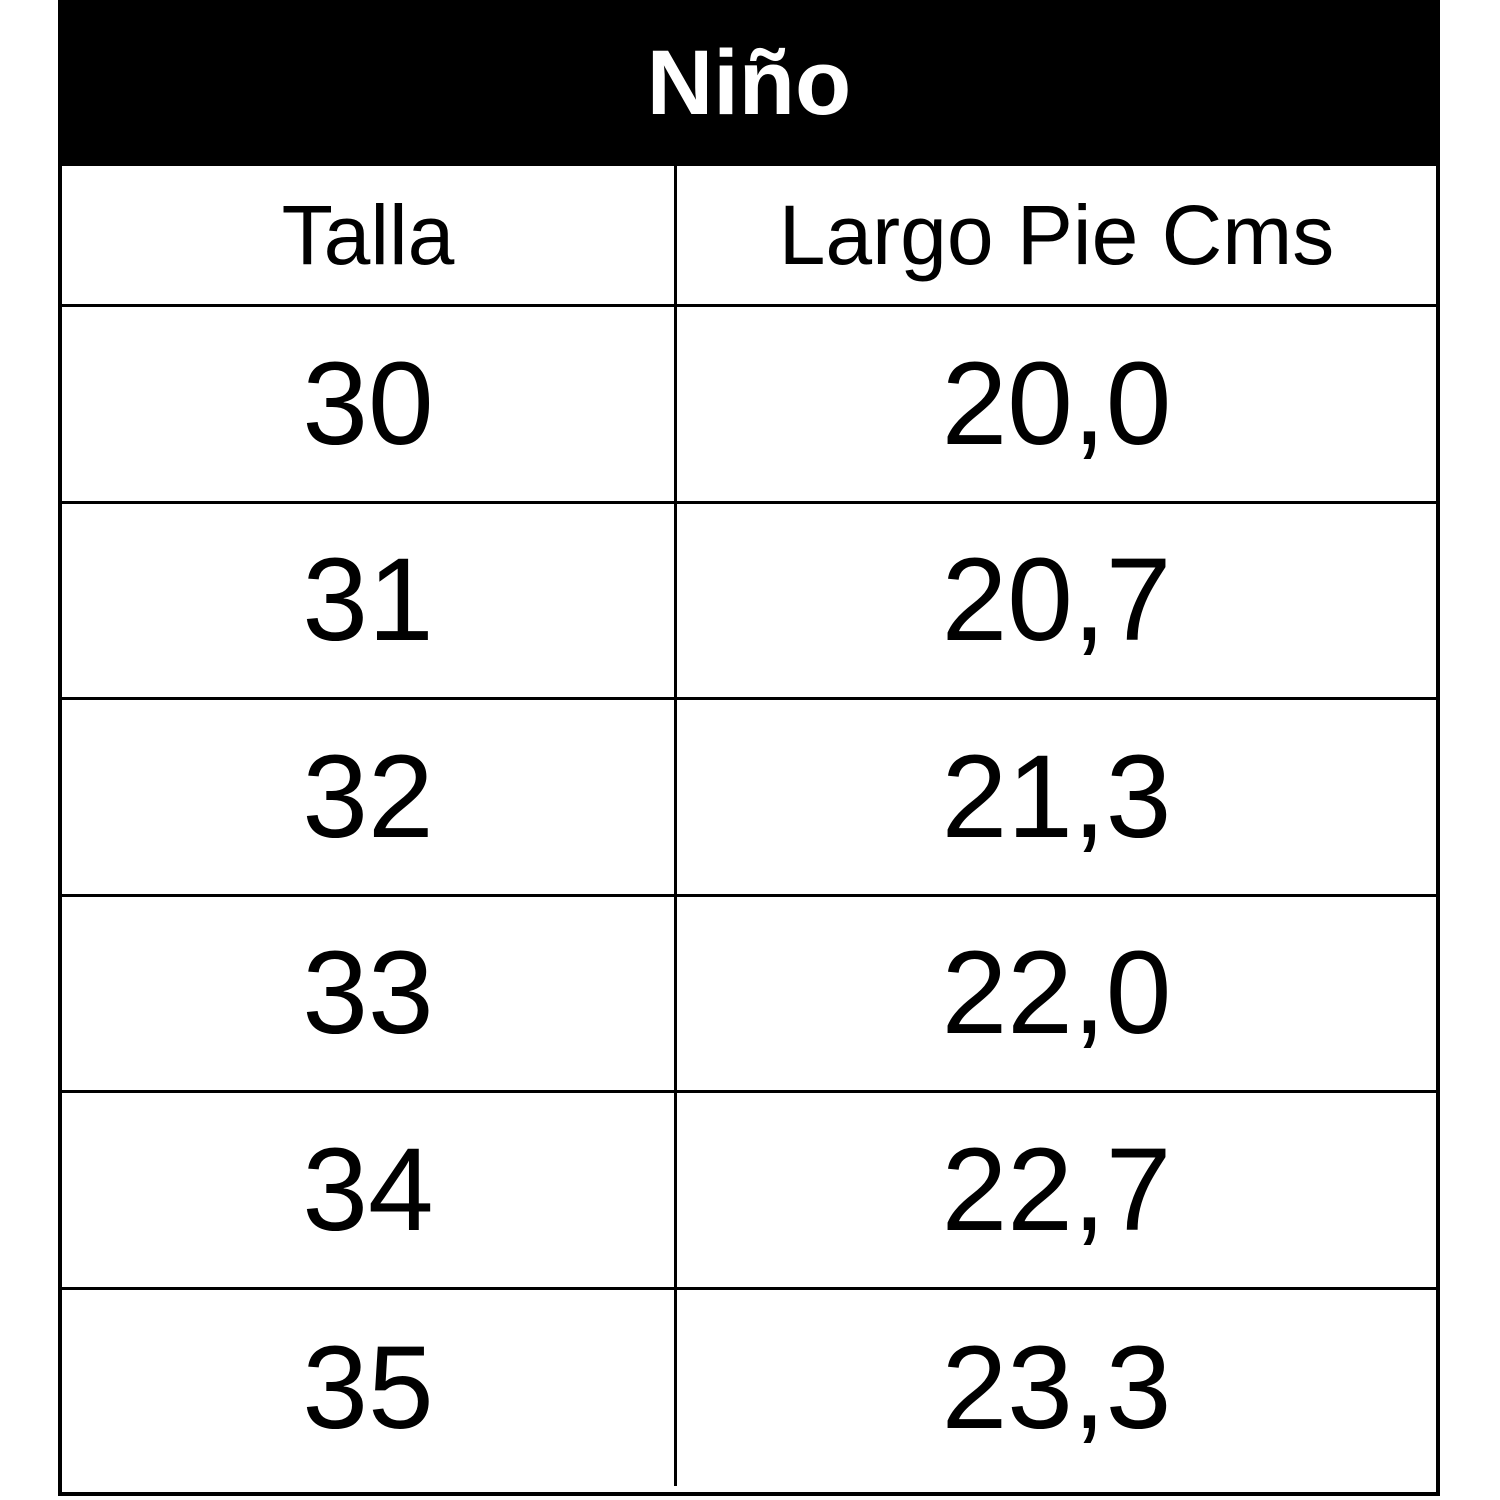 The width and height of the screenshot is (1500, 1500). What do you see at coordinates (1056, 602) in the screenshot?
I see `table-cell: 20,7` at bounding box center [1056, 602].